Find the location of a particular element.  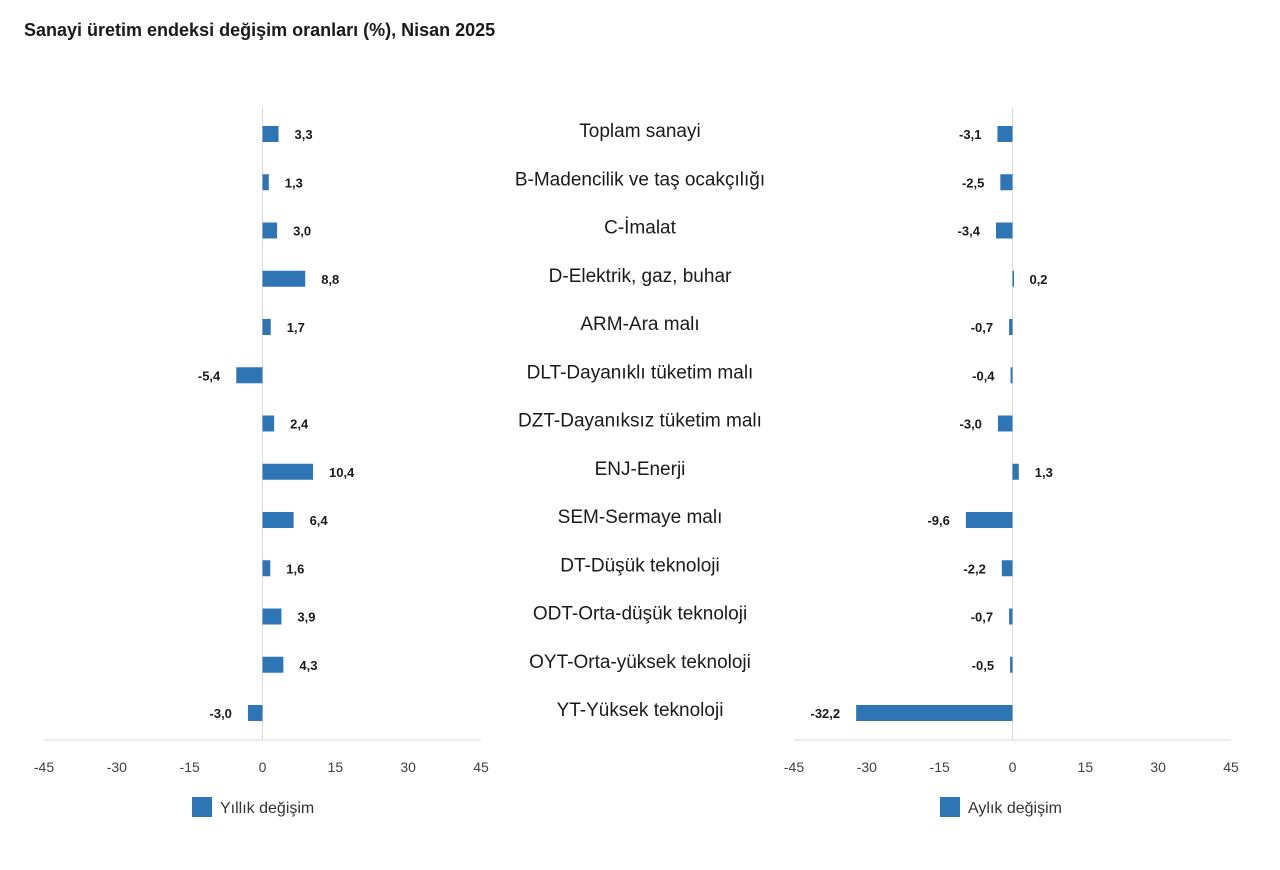

category-label: DZT-Dayanıksız tüketim malı is located at coordinates (640, 421).